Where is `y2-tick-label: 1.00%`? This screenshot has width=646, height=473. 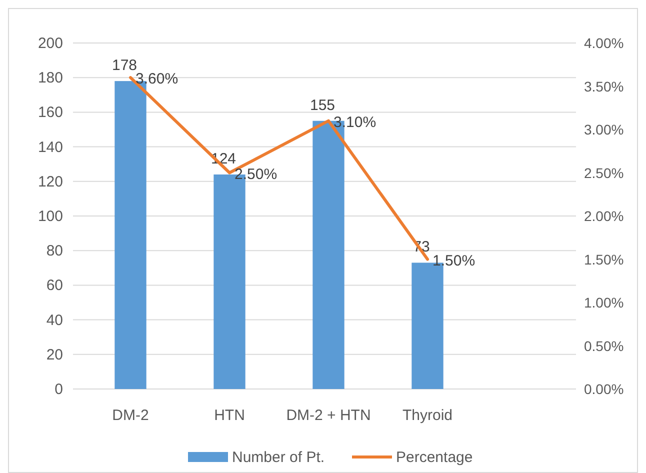 y2-tick-label: 1.00% is located at coordinates (604, 302).